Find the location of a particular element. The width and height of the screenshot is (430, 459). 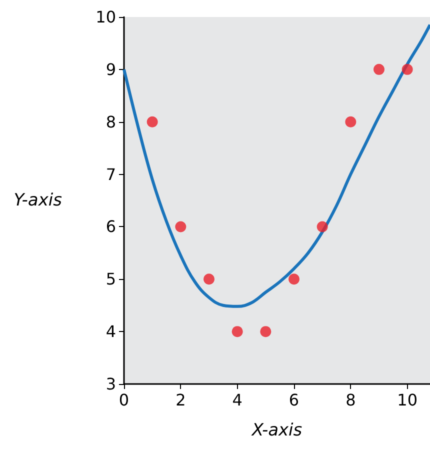

x-tick-label: 4 is located at coordinates (237, 400).